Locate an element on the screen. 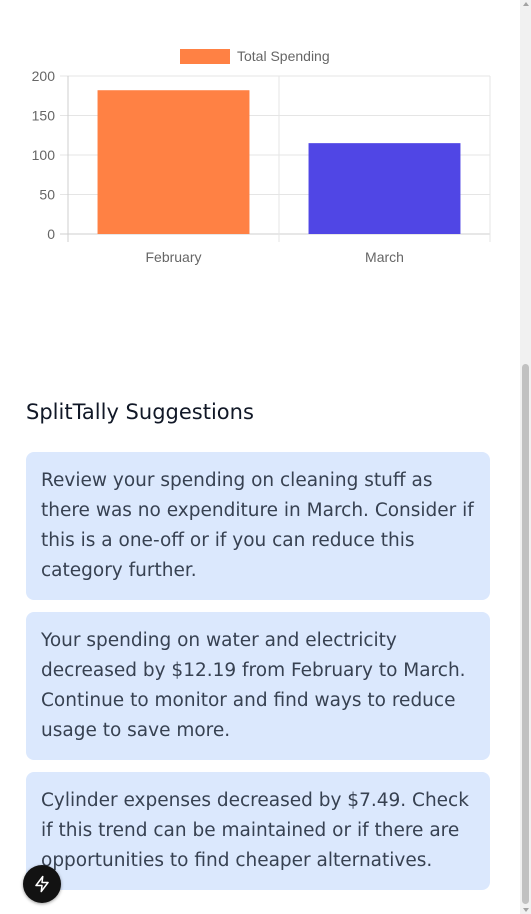 Image resolution: width=531 pixels, height=914 pixels. legend-label: Total Spending is located at coordinates (283, 56).